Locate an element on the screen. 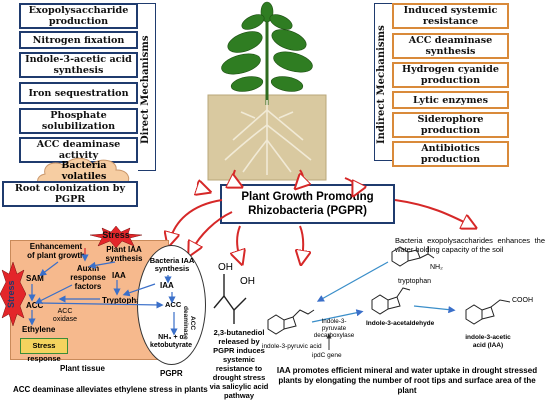 The image size is (550, 410). indirect-item-hcn: Hydrogen cyanide production is located at coordinates (450, 75).